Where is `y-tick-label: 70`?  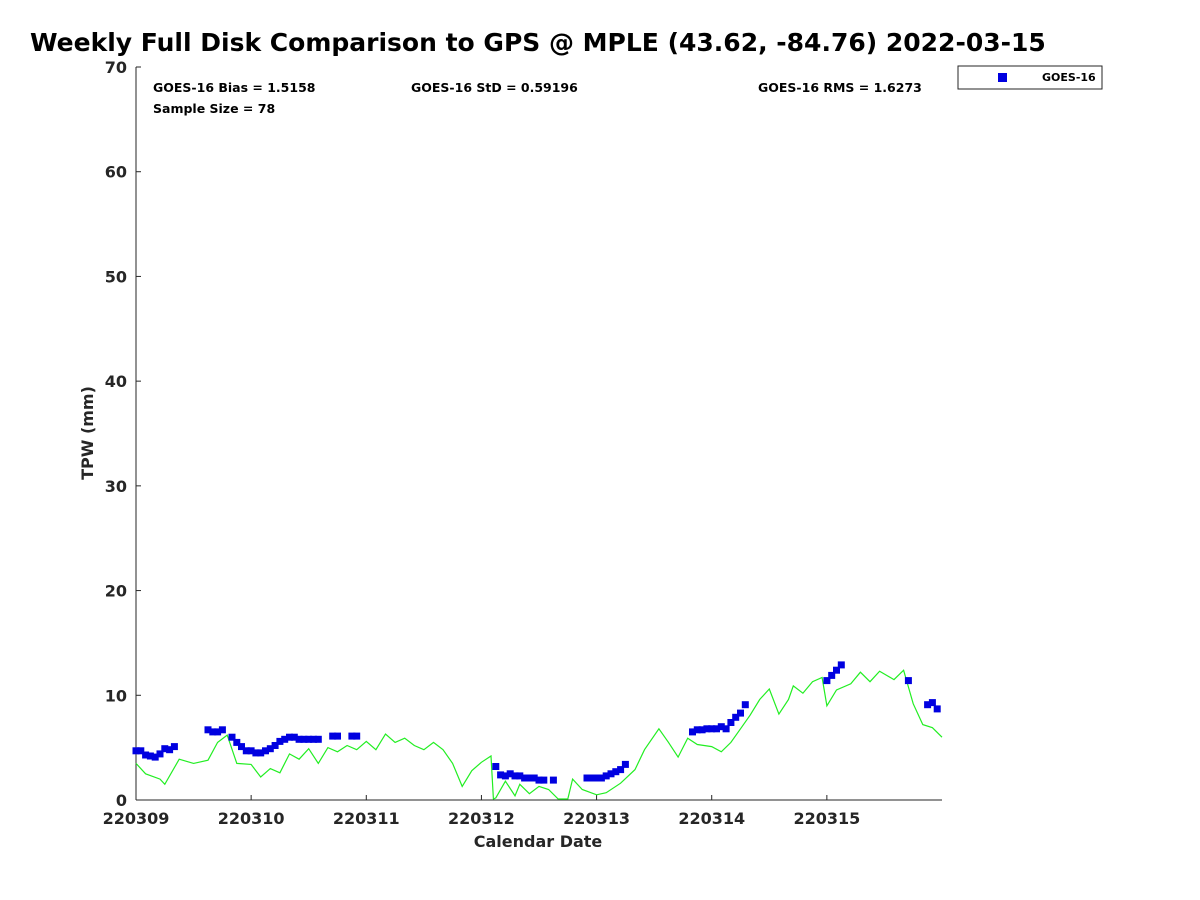 y-tick-label: 70 is located at coordinates (116, 67).